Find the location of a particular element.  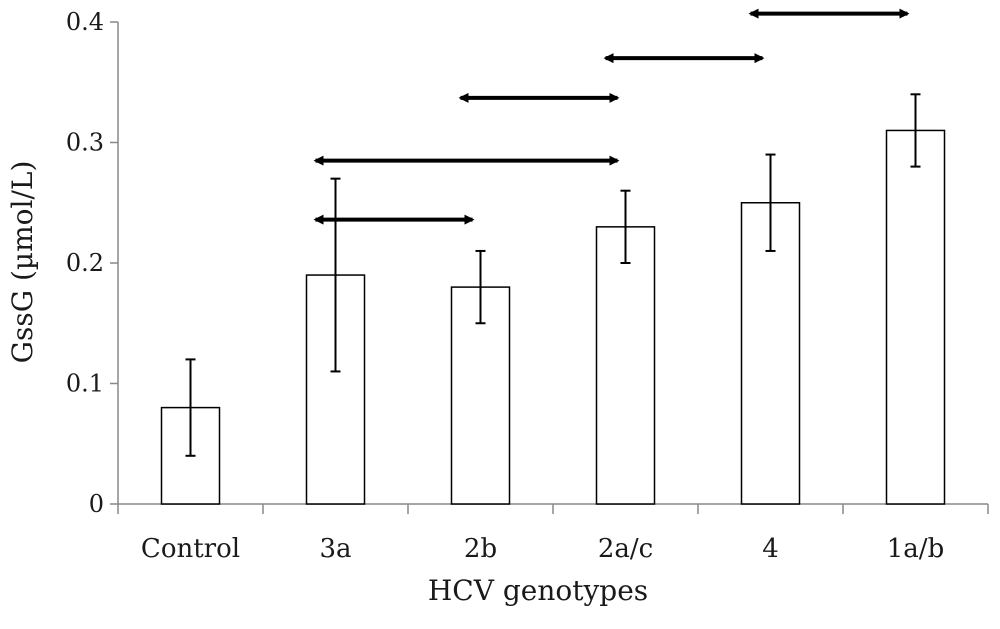

y-tick-label: 0.1 is located at coordinates (85, 384).